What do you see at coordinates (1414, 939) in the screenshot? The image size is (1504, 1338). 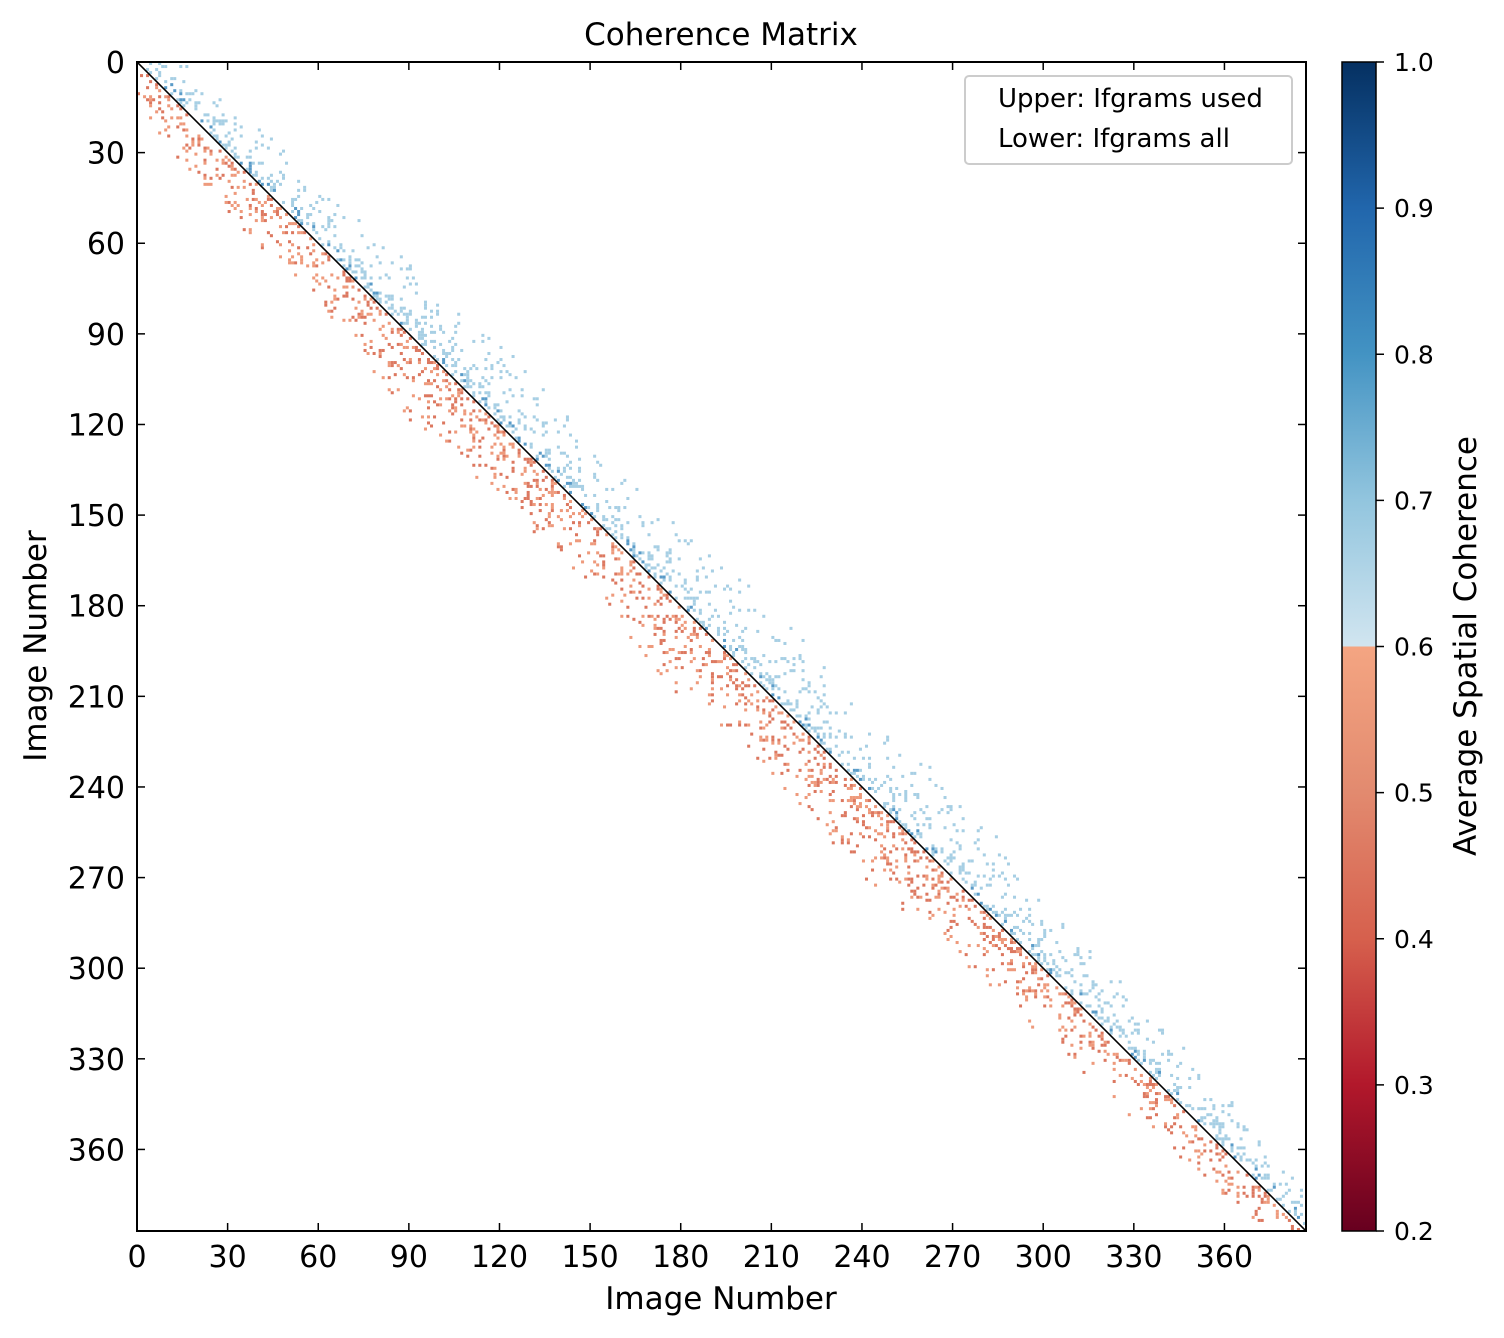 I see `colorbar-tick-label: 0.4` at bounding box center [1414, 939].